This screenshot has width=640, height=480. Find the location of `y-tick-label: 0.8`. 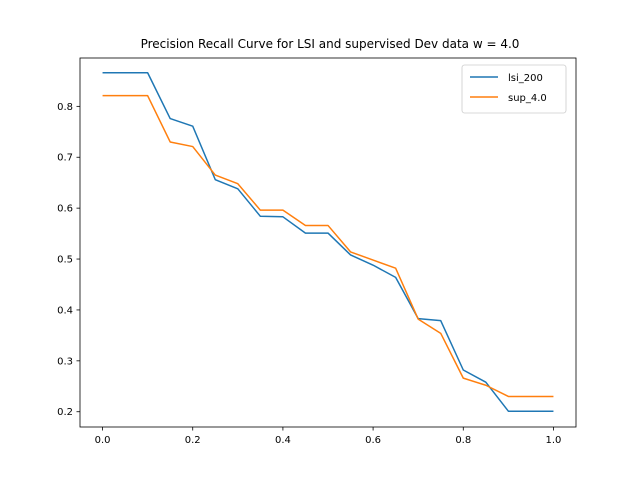

y-tick-label: 0.8 is located at coordinates (65, 107).